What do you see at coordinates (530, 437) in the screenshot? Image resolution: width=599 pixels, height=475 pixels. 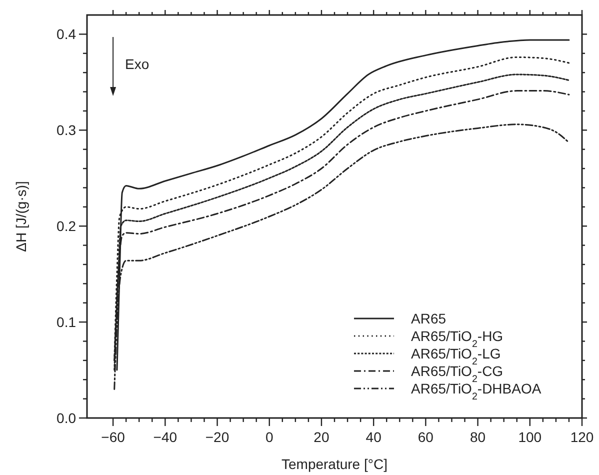 I see `x-tick-label: 100` at bounding box center [530, 437].